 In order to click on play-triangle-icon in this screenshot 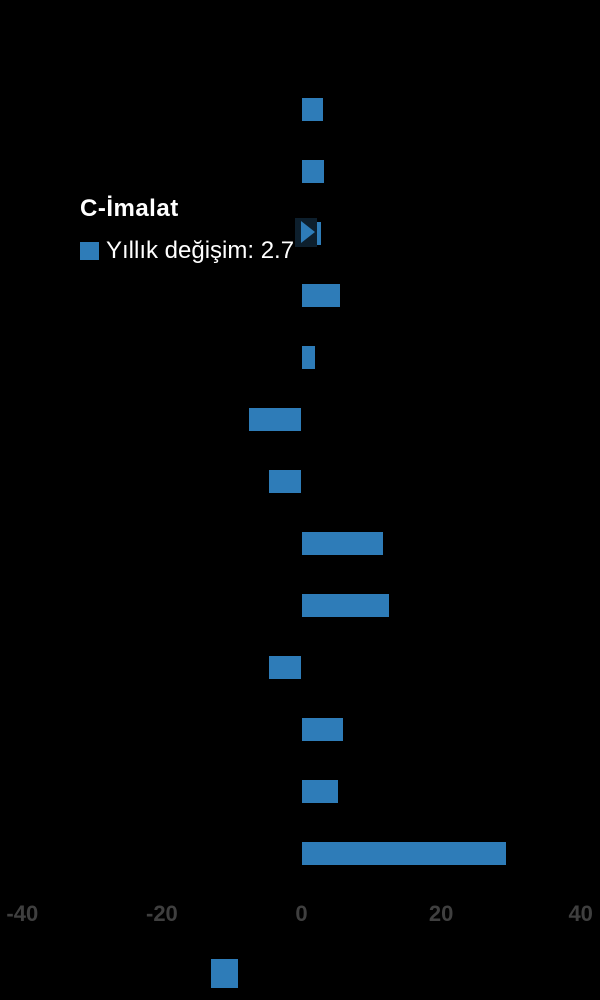, I will do `click(308, 232)`.